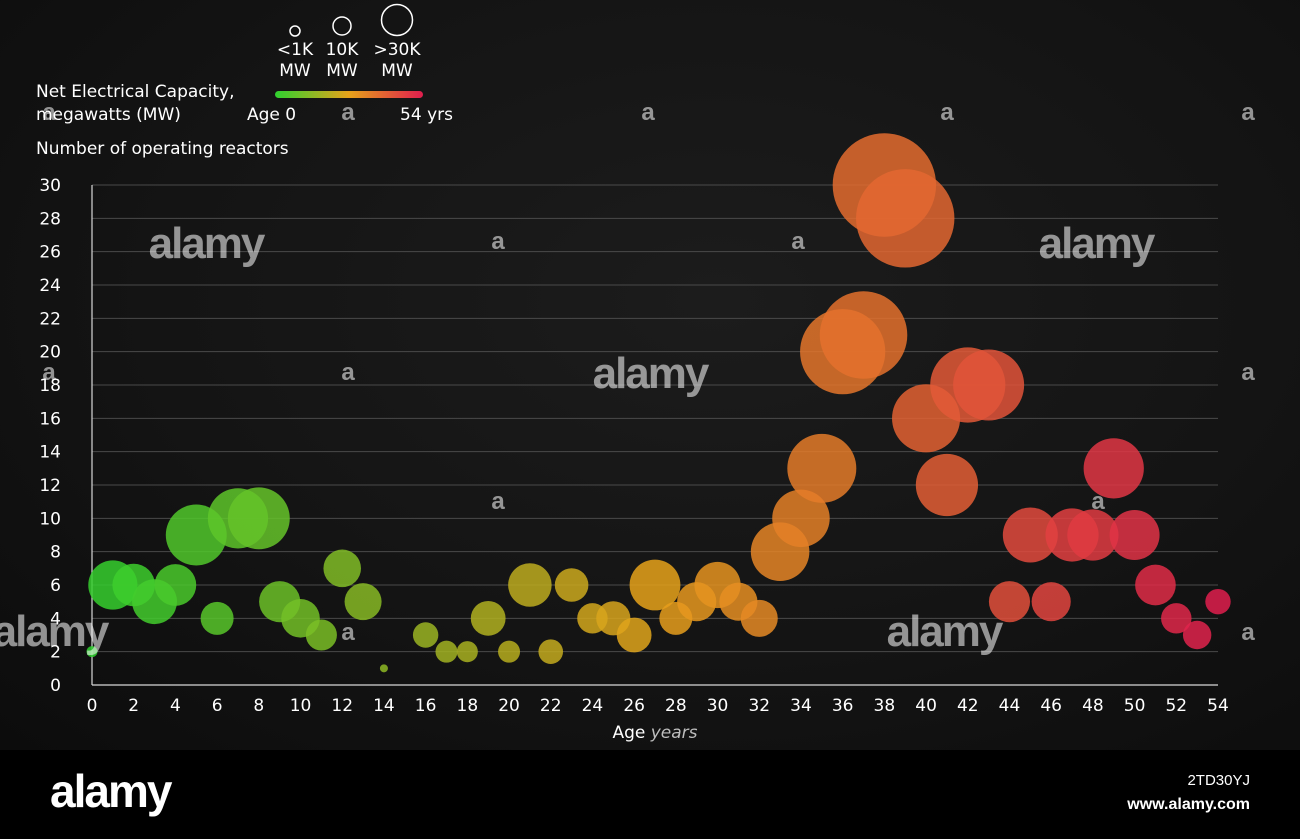  What do you see at coordinates (650, 794) in the screenshot?
I see `footer-bar` at bounding box center [650, 794].